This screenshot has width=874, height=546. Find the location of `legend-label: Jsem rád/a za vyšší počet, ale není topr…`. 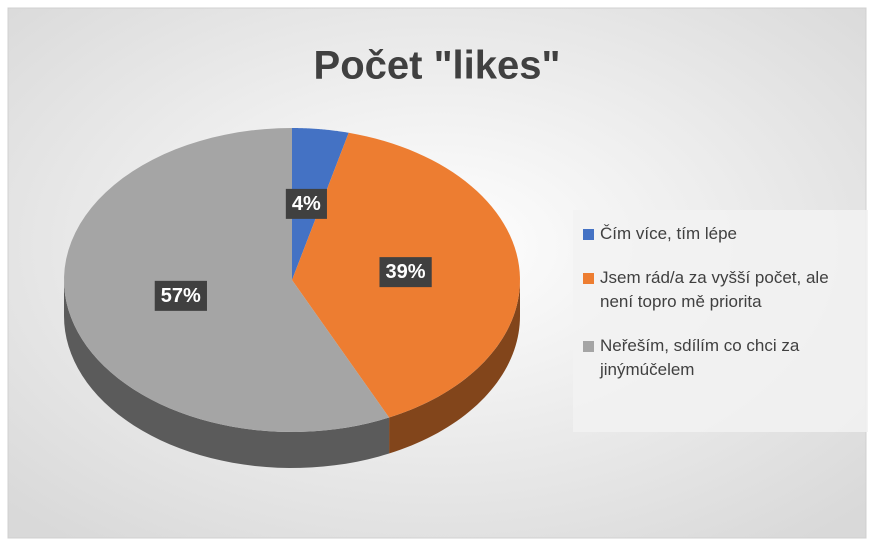

legend-label: Jsem rád/a za vyšší počet, ale není topr… is located at coordinates (714, 289).